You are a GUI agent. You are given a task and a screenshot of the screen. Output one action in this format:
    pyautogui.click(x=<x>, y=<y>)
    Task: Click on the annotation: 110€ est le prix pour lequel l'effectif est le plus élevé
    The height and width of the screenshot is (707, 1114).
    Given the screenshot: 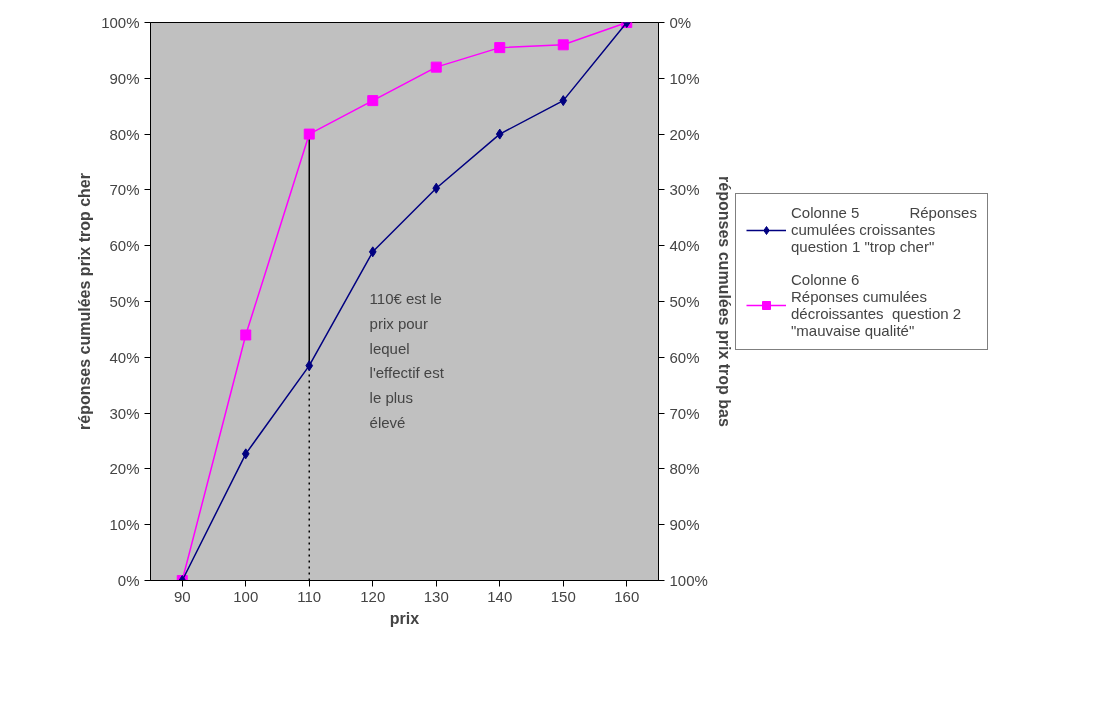 What is the action you would take?
    pyautogui.click(x=407, y=360)
    